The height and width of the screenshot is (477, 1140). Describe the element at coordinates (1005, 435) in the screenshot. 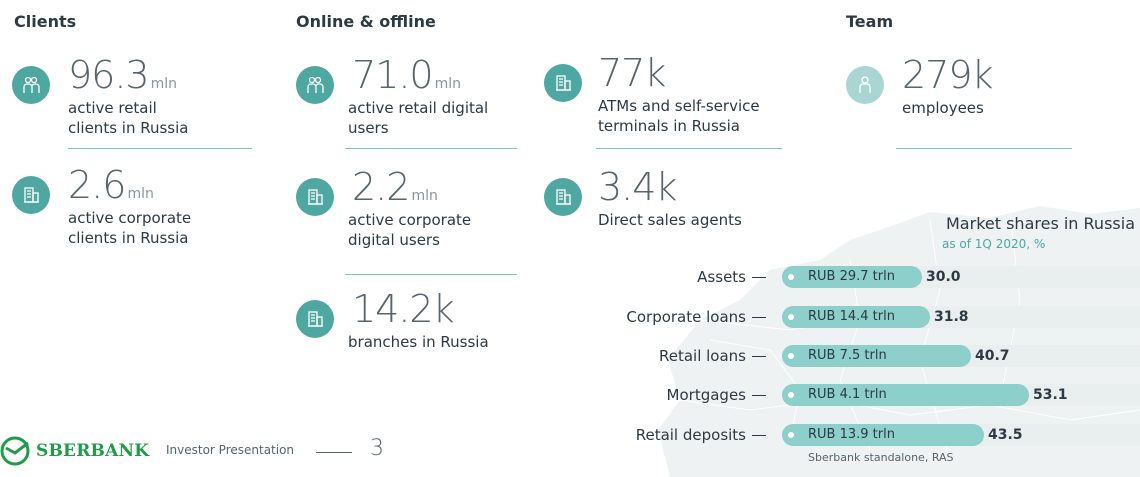

I see `market-share-value: 43.5` at that location.